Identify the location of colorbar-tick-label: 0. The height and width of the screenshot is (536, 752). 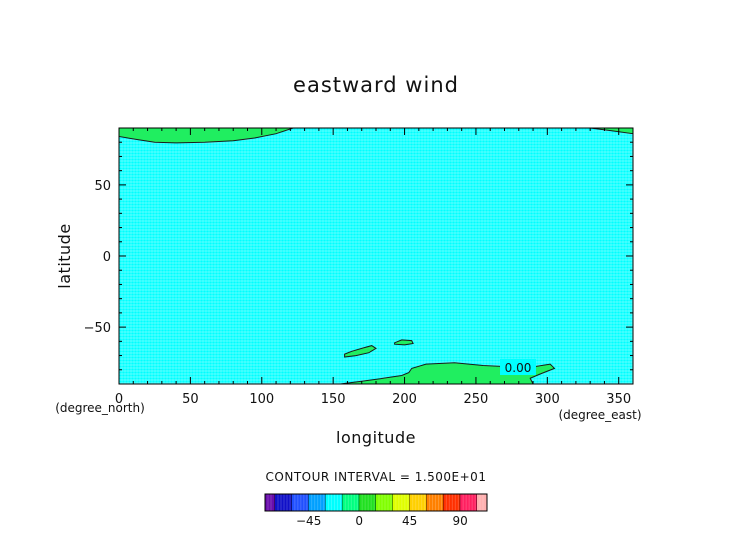
(359, 521).